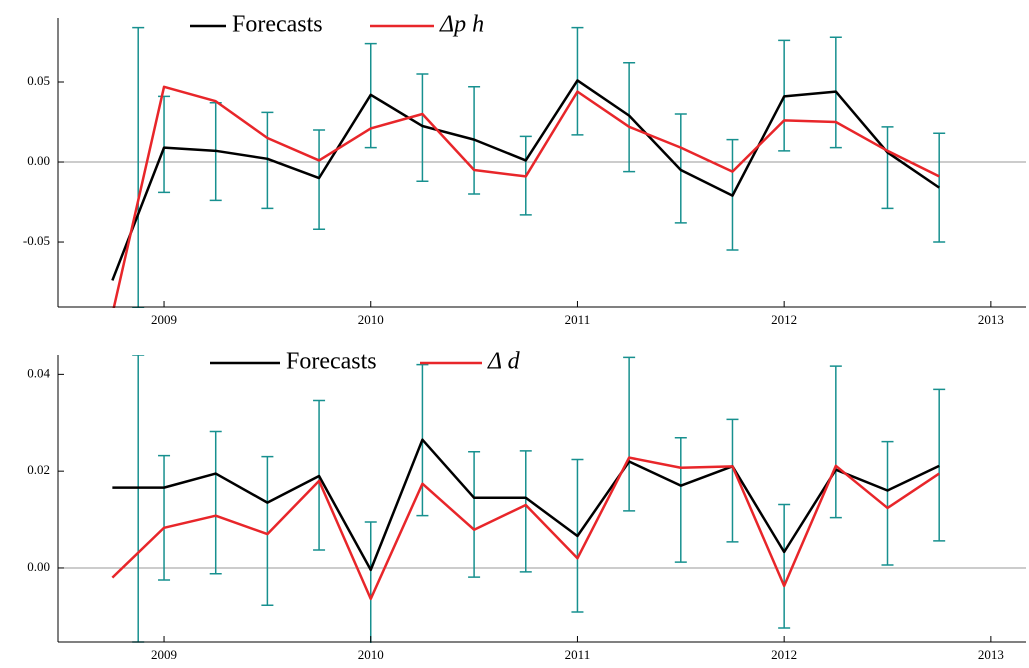 This screenshot has width=1029, height=668. What do you see at coordinates (504, 362) in the screenshot?
I see `legend-label: Δ d` at bounding box center [504, 362].